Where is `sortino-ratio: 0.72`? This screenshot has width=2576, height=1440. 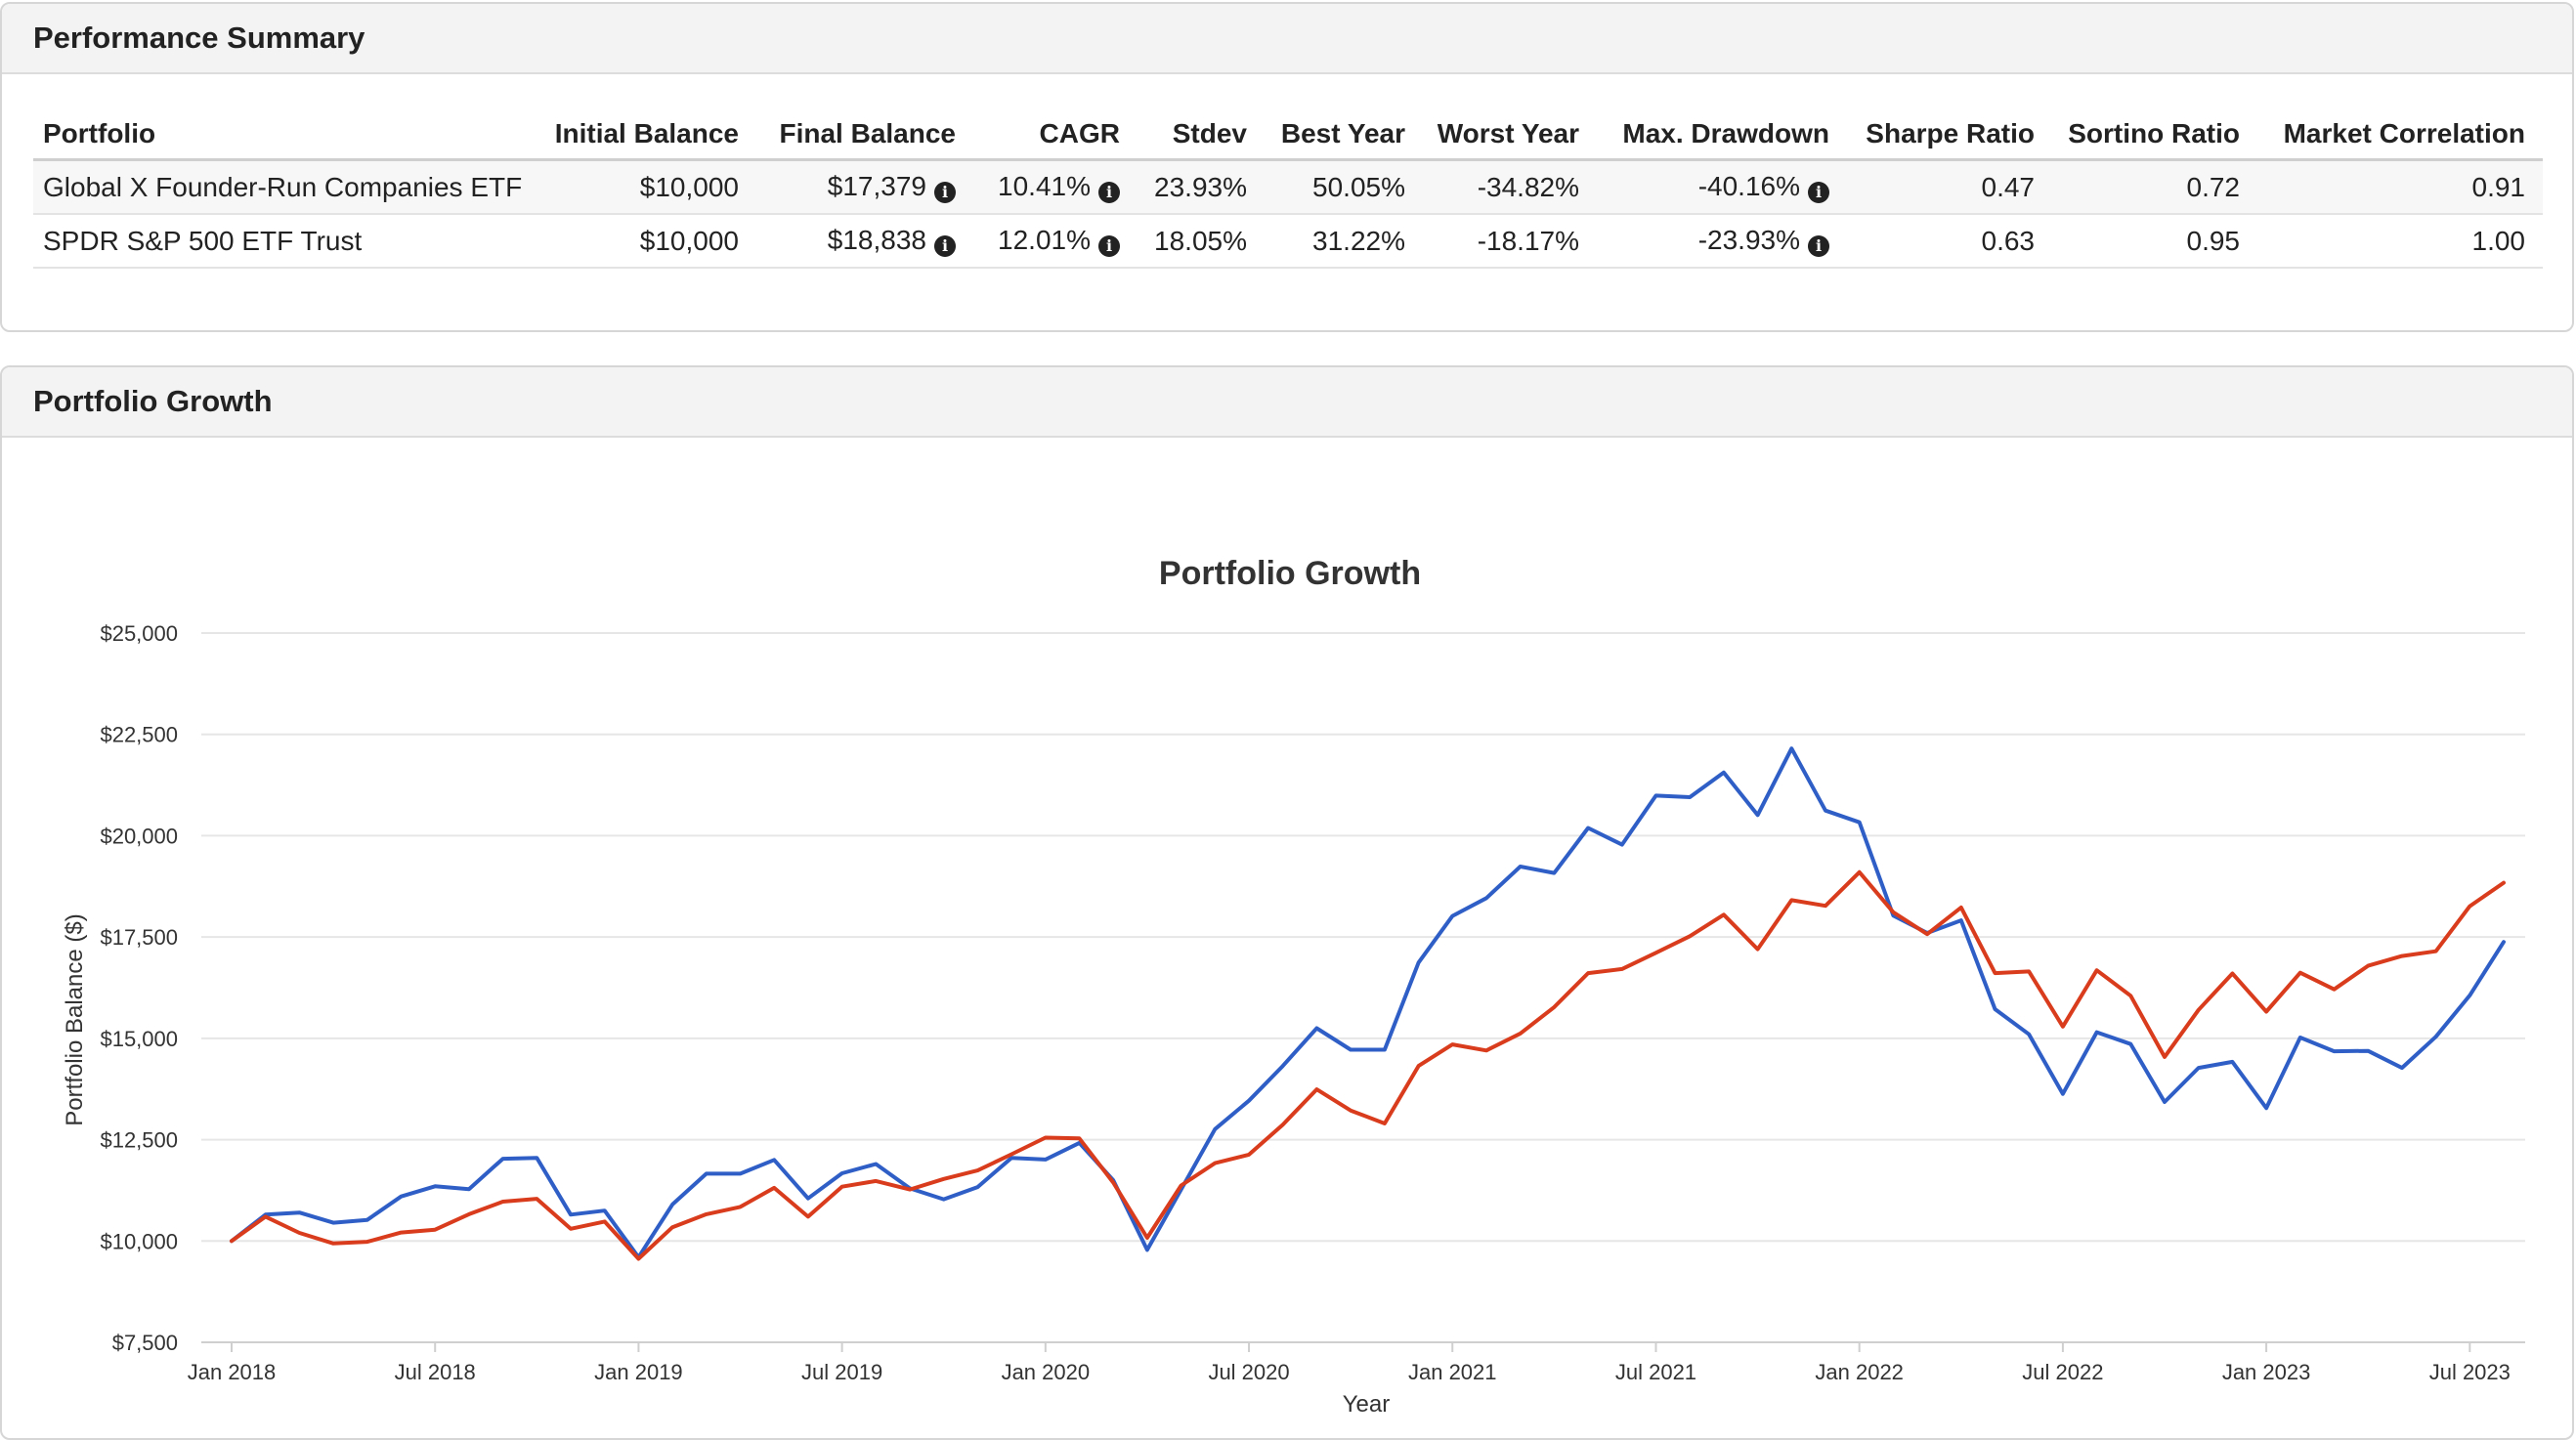 sortino-ratio: 0.72 is located at coordinates (2154, 187).